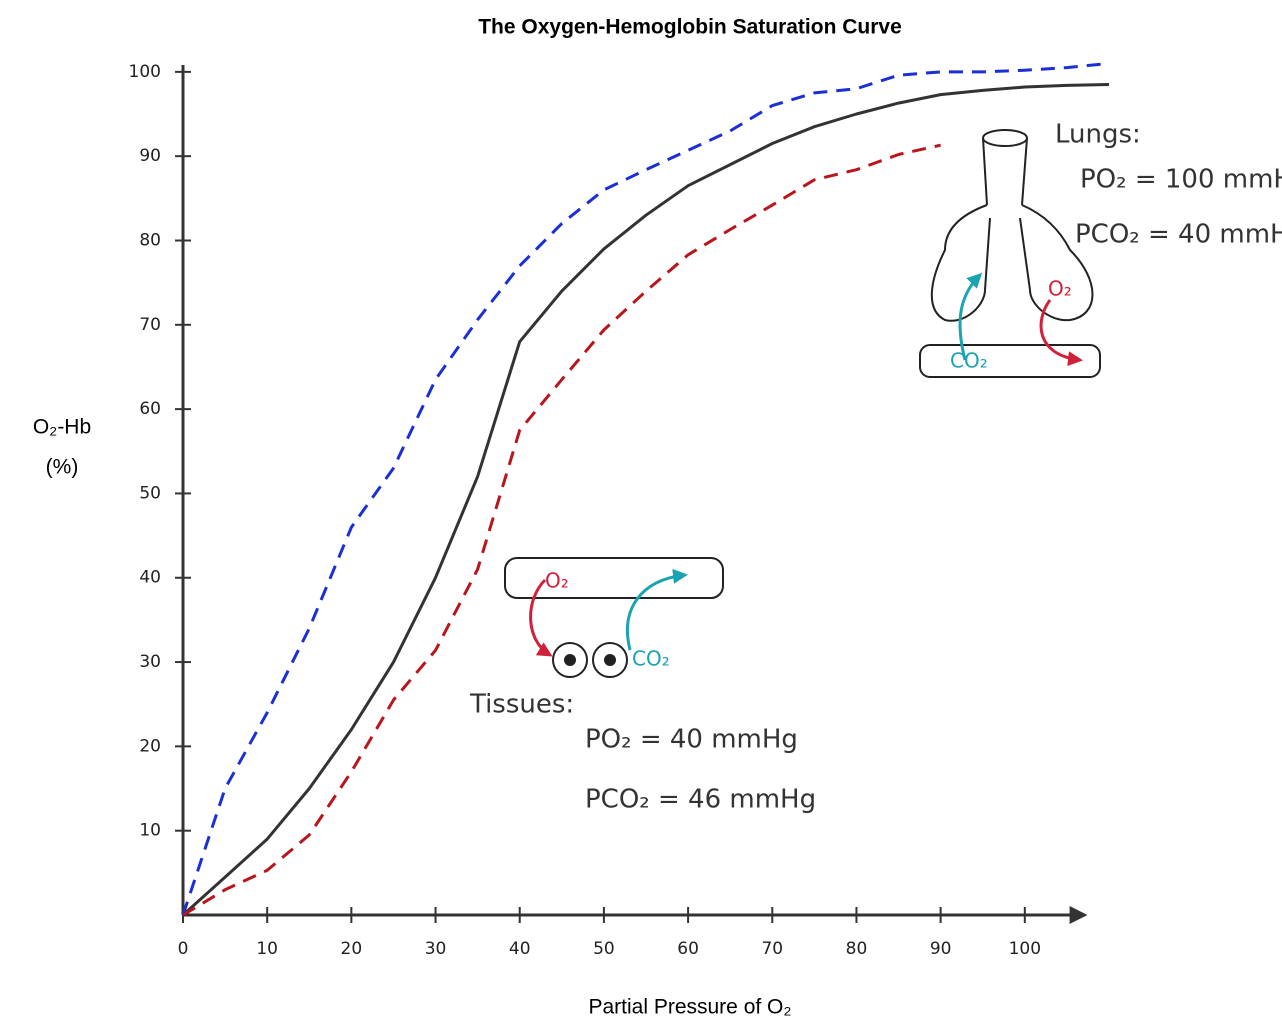 Image resolution: width=1282 pixels, height=1028 pixels. I want to click on x-tick-label: 100, so click(1025, 949).